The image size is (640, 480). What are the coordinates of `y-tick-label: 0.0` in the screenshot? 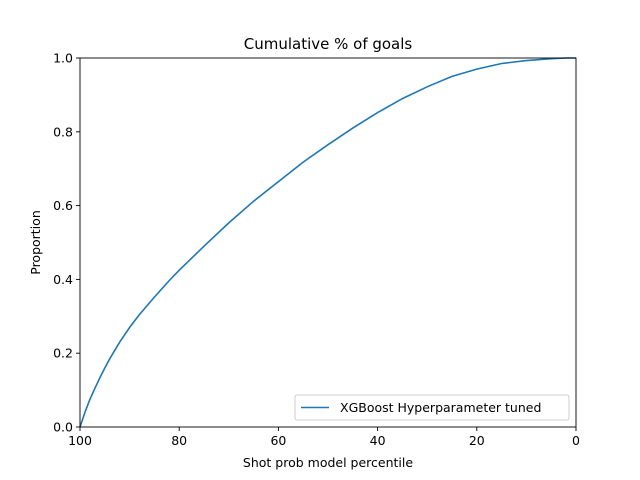 It's located at (63, 427).